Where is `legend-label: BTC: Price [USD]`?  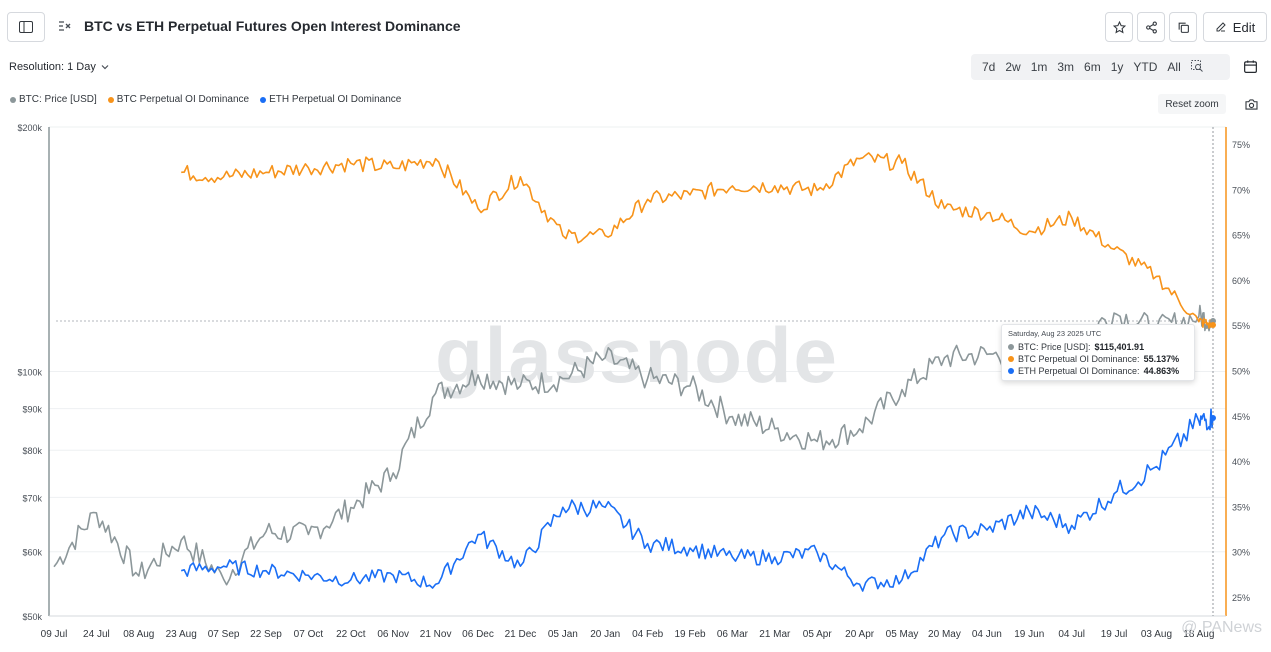 legend-label: BTC: Price [USD] is located at coordinates (58, 99).